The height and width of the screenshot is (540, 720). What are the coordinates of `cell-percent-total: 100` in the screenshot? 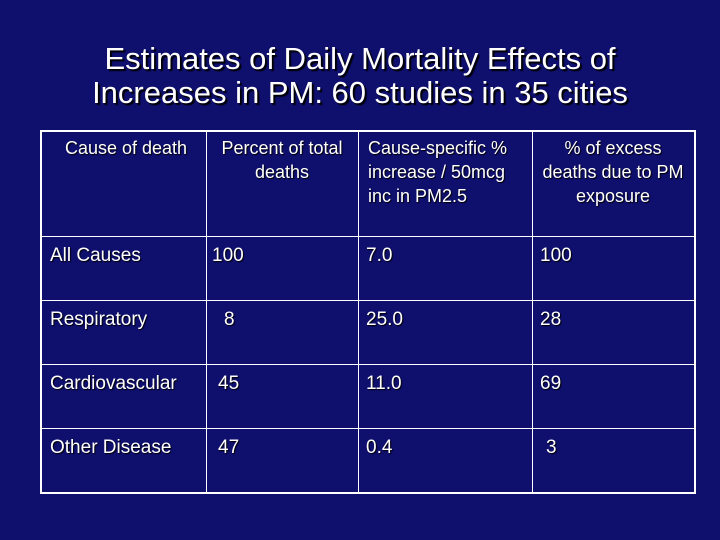 It's located at (228, 255).